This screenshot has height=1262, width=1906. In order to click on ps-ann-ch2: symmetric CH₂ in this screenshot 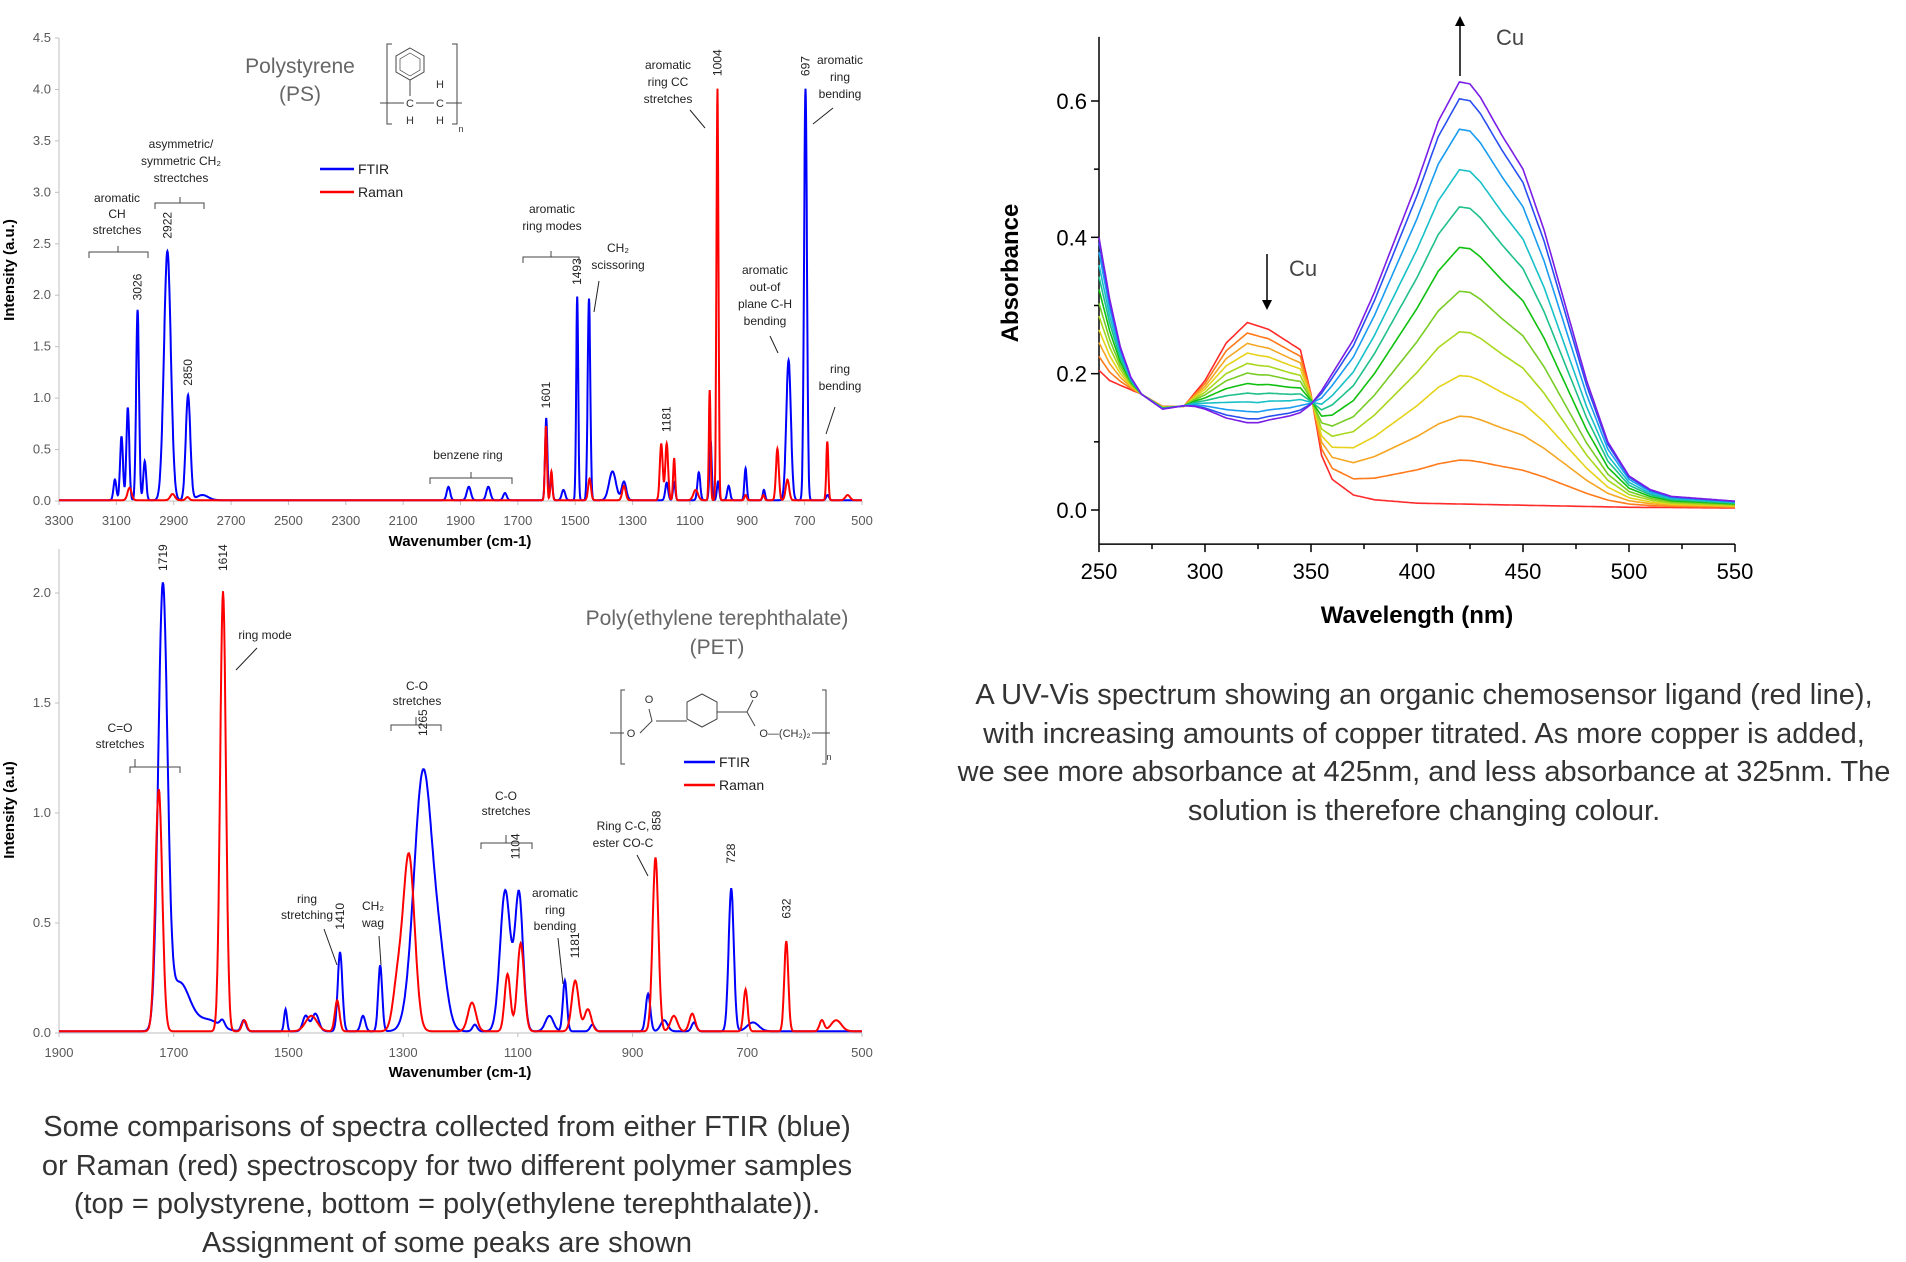, I will do `click(181, 161)`.